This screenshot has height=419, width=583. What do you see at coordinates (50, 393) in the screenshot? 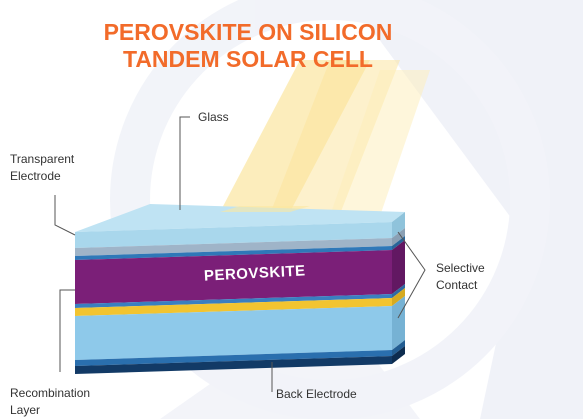
I see `label: Recombination` at bounding box center [50, 393].